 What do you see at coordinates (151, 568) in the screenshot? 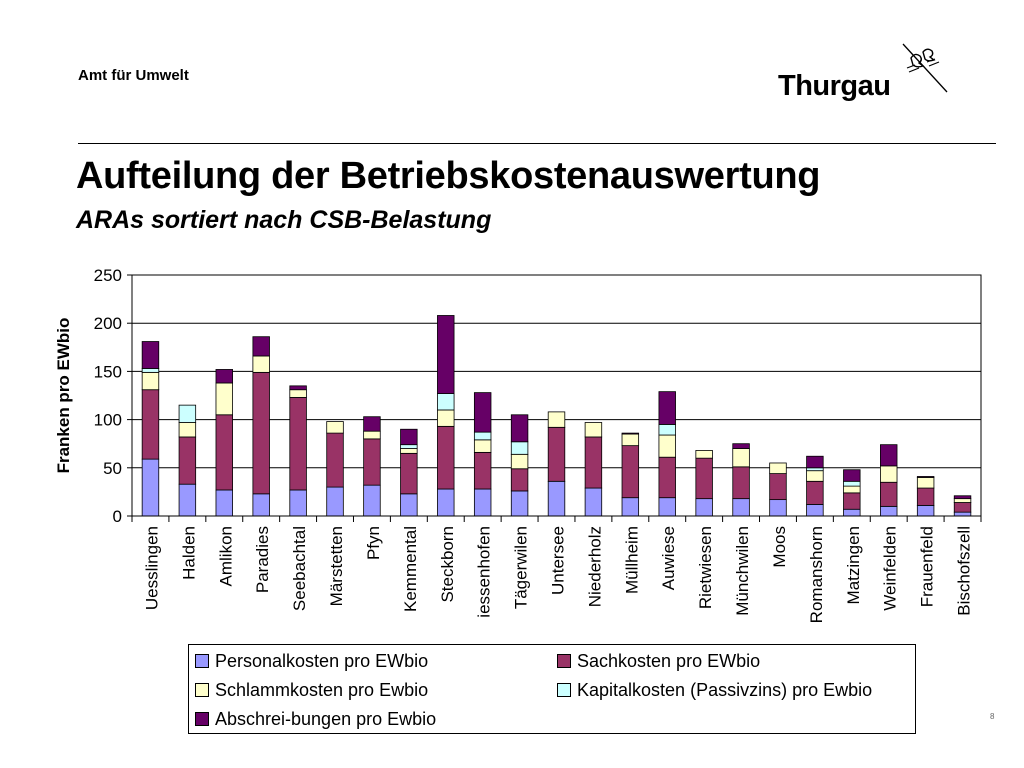
I see `x-category-label: Uesslingen` at bounding box center [151, 568].